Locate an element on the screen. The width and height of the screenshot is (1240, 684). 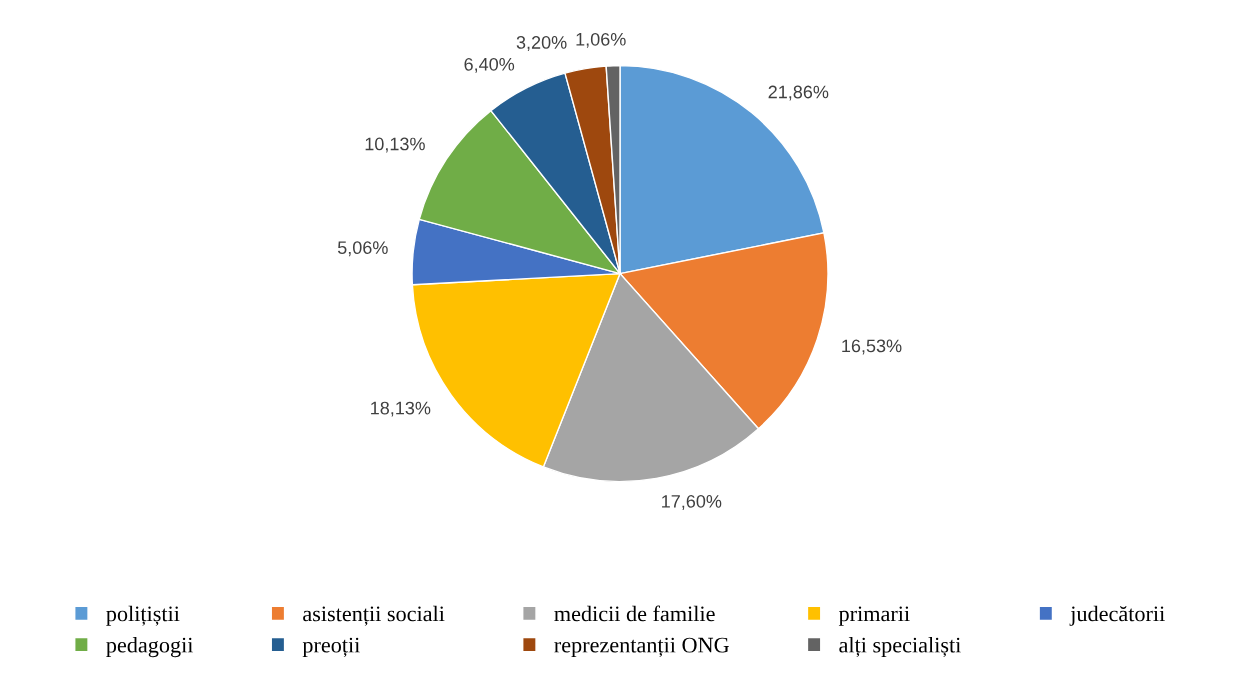
legend-label: pedagogii is located at coordinates (150, 647).